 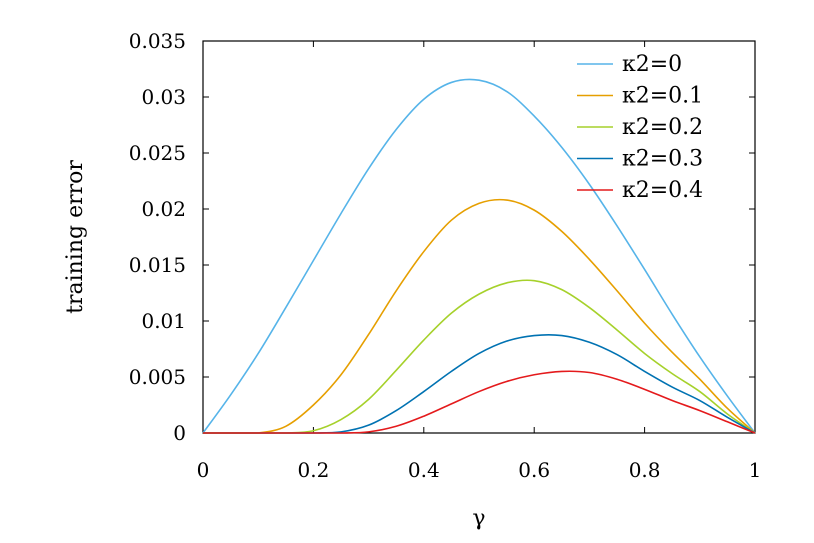 What do you see at coordinates (534, 470) in the screenshot?
I see `x-tick-label: 0.6` at bounding box center [534, 470].